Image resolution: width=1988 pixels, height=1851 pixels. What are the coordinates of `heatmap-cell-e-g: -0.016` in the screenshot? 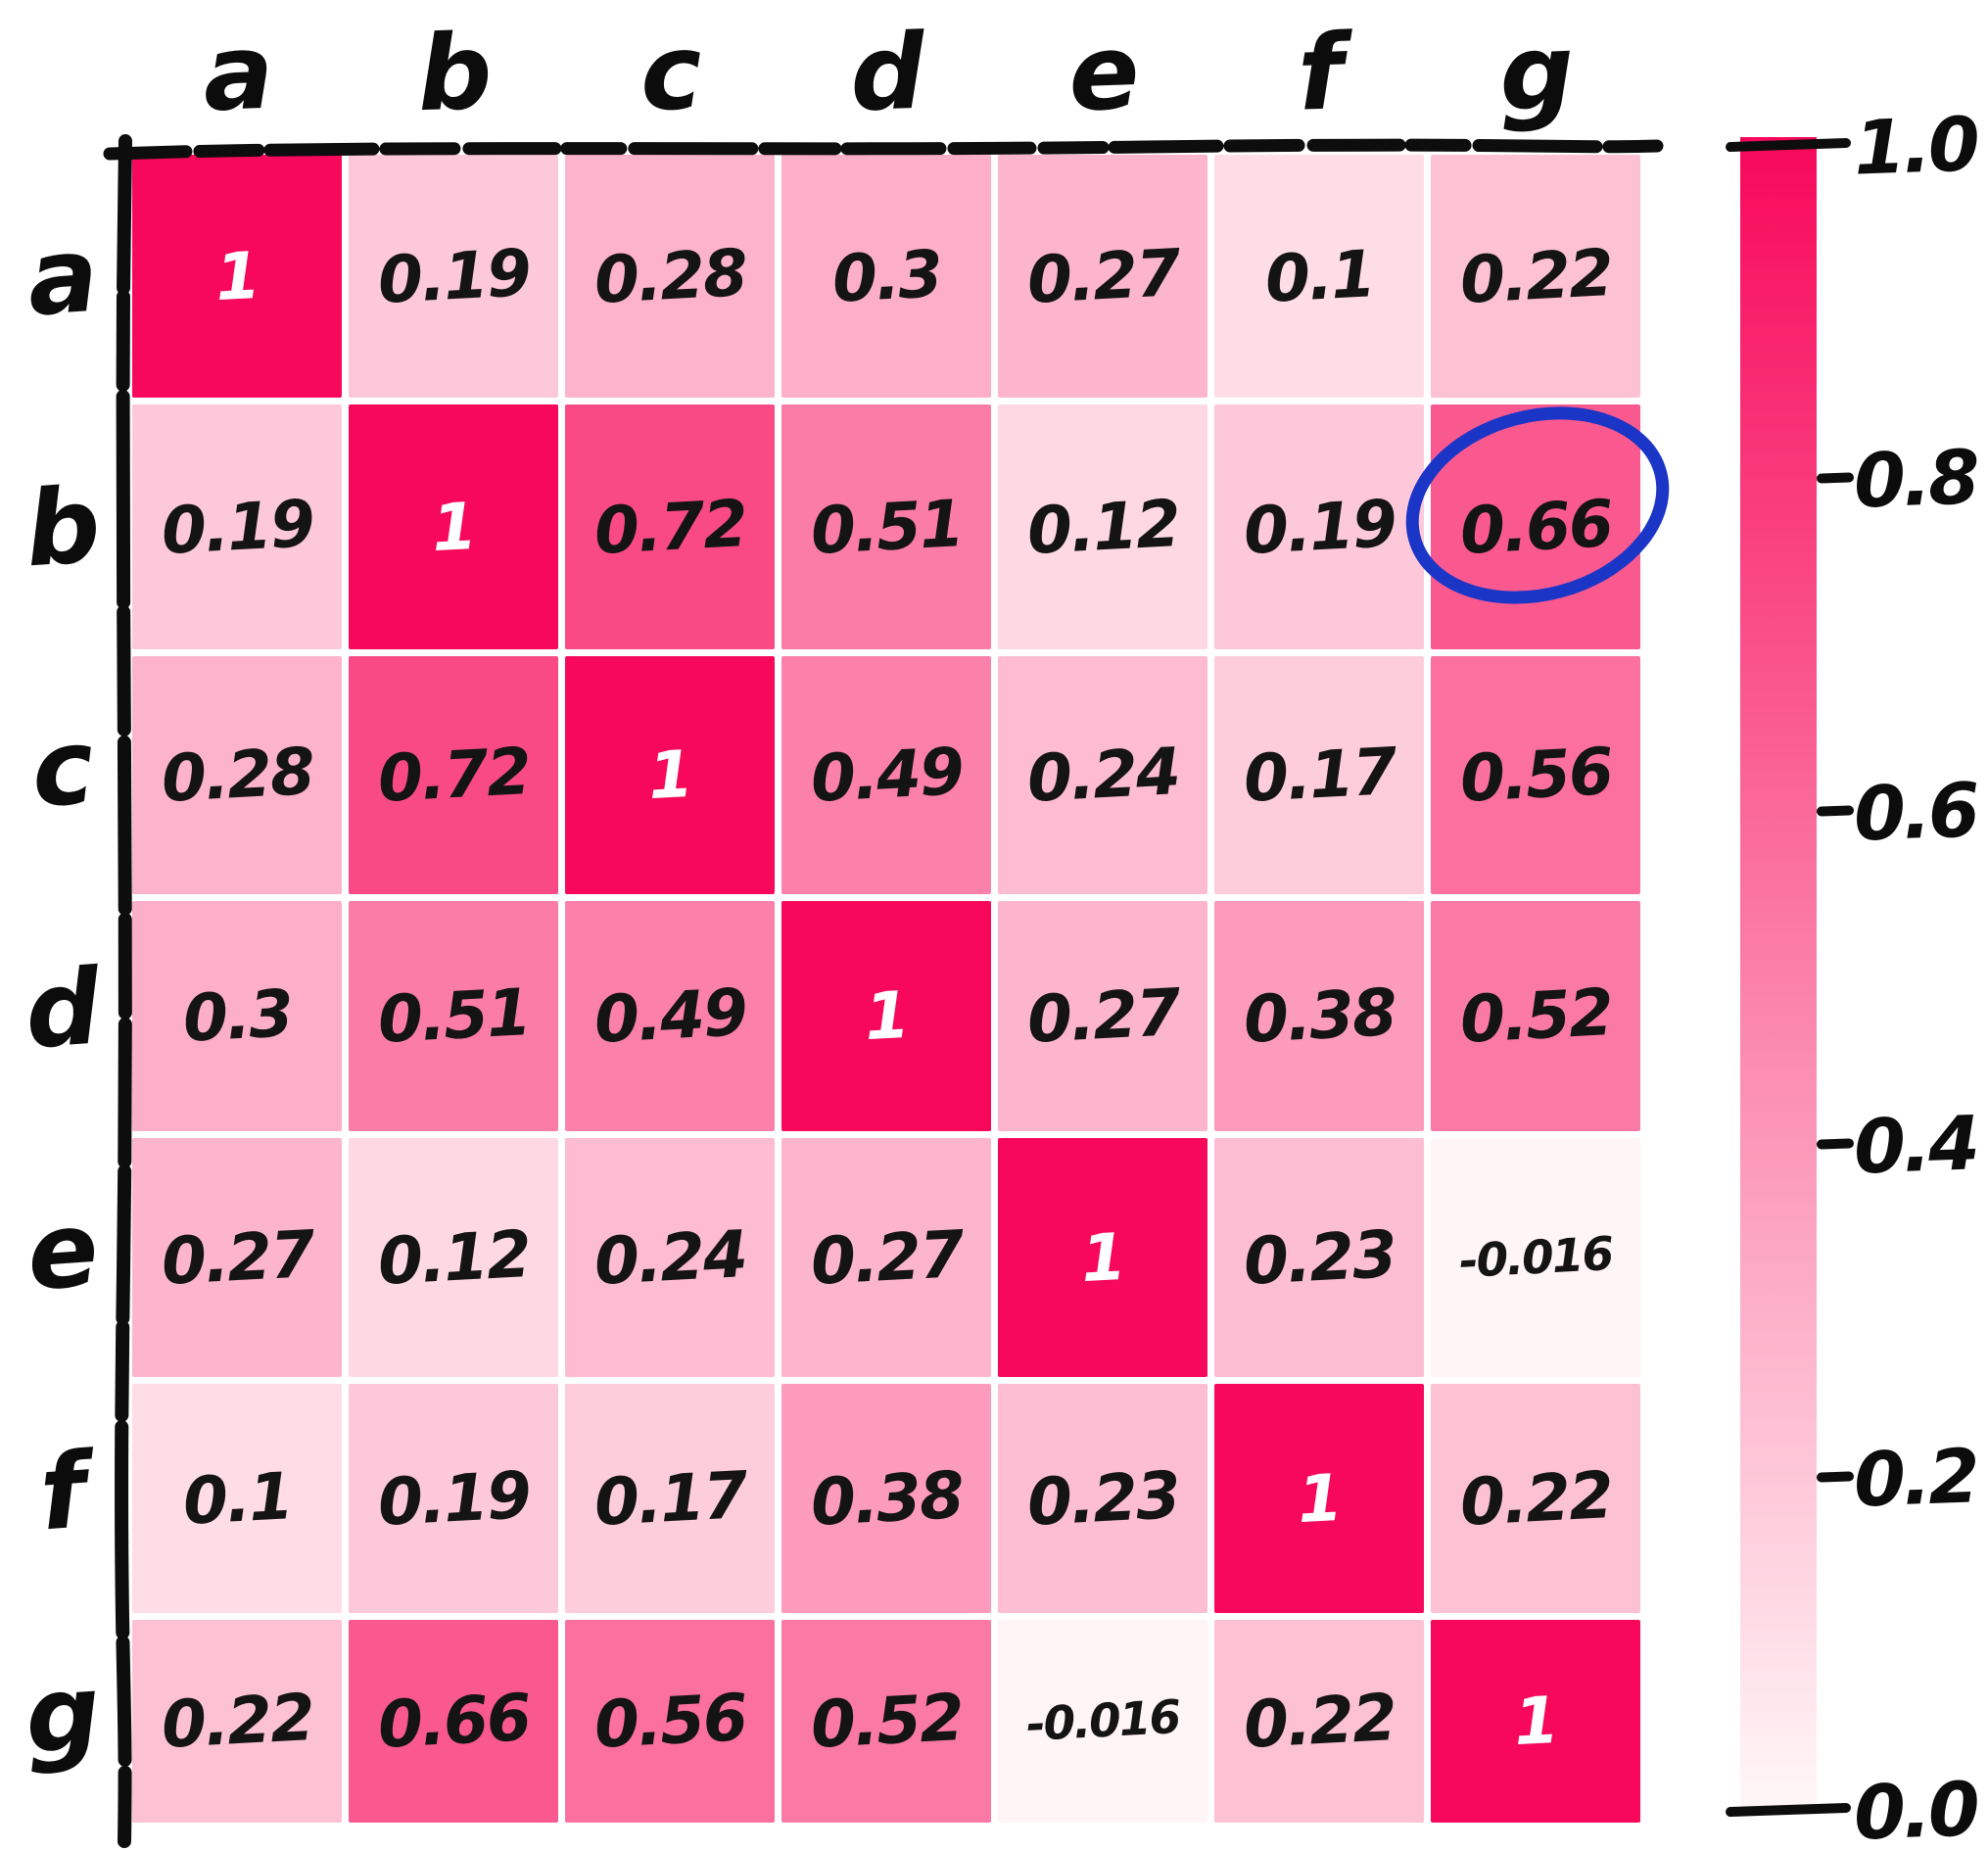 It's located at (1535, 1257).